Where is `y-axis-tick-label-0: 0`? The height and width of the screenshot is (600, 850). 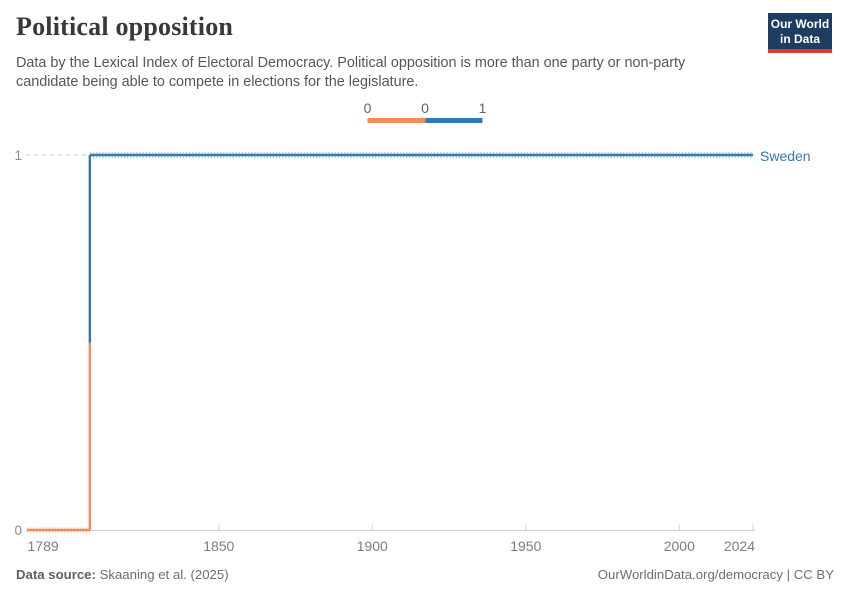 y-axis-tick-label-0: 0 is located at coordinates (18, 530).